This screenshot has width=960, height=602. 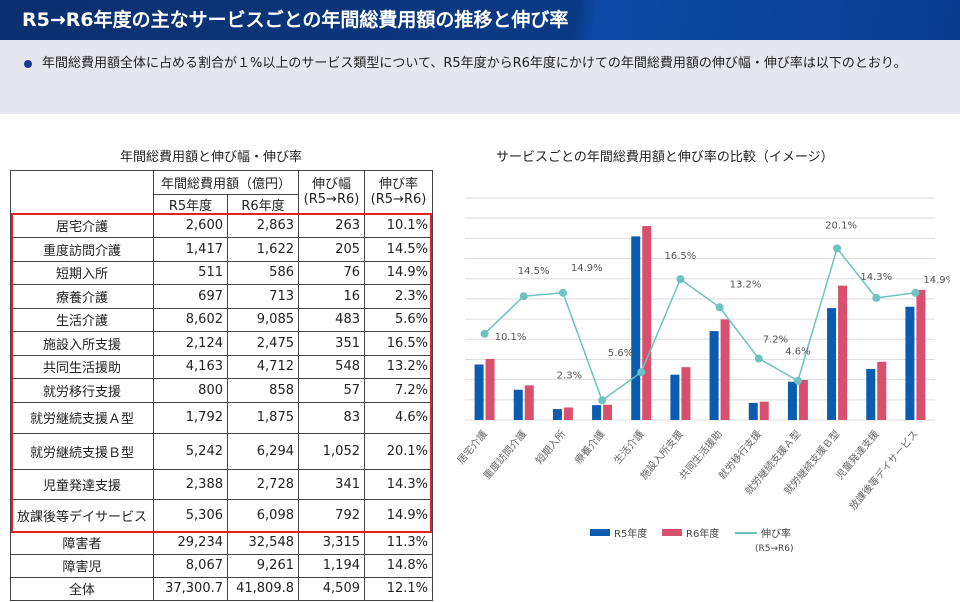 What do you see at coordinates (190, 417) in the screenshot?
I see `r5-value: 1,792` at bounding box center [190, 417].